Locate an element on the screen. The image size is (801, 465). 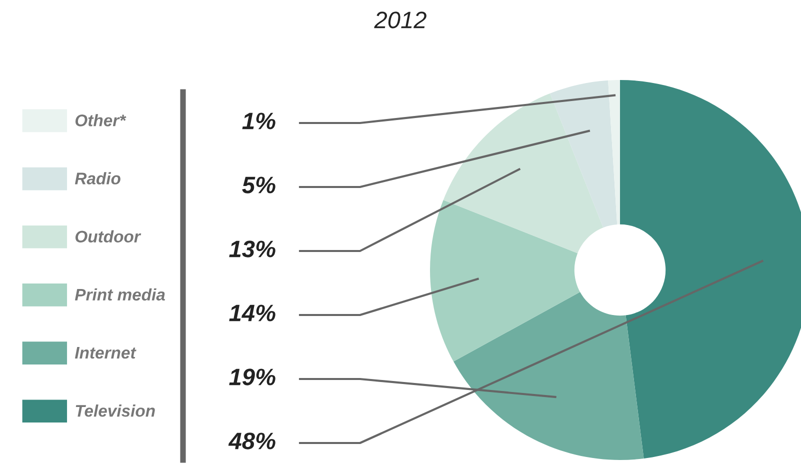
chart-title: 2012 is located at coordinates (400, 20).